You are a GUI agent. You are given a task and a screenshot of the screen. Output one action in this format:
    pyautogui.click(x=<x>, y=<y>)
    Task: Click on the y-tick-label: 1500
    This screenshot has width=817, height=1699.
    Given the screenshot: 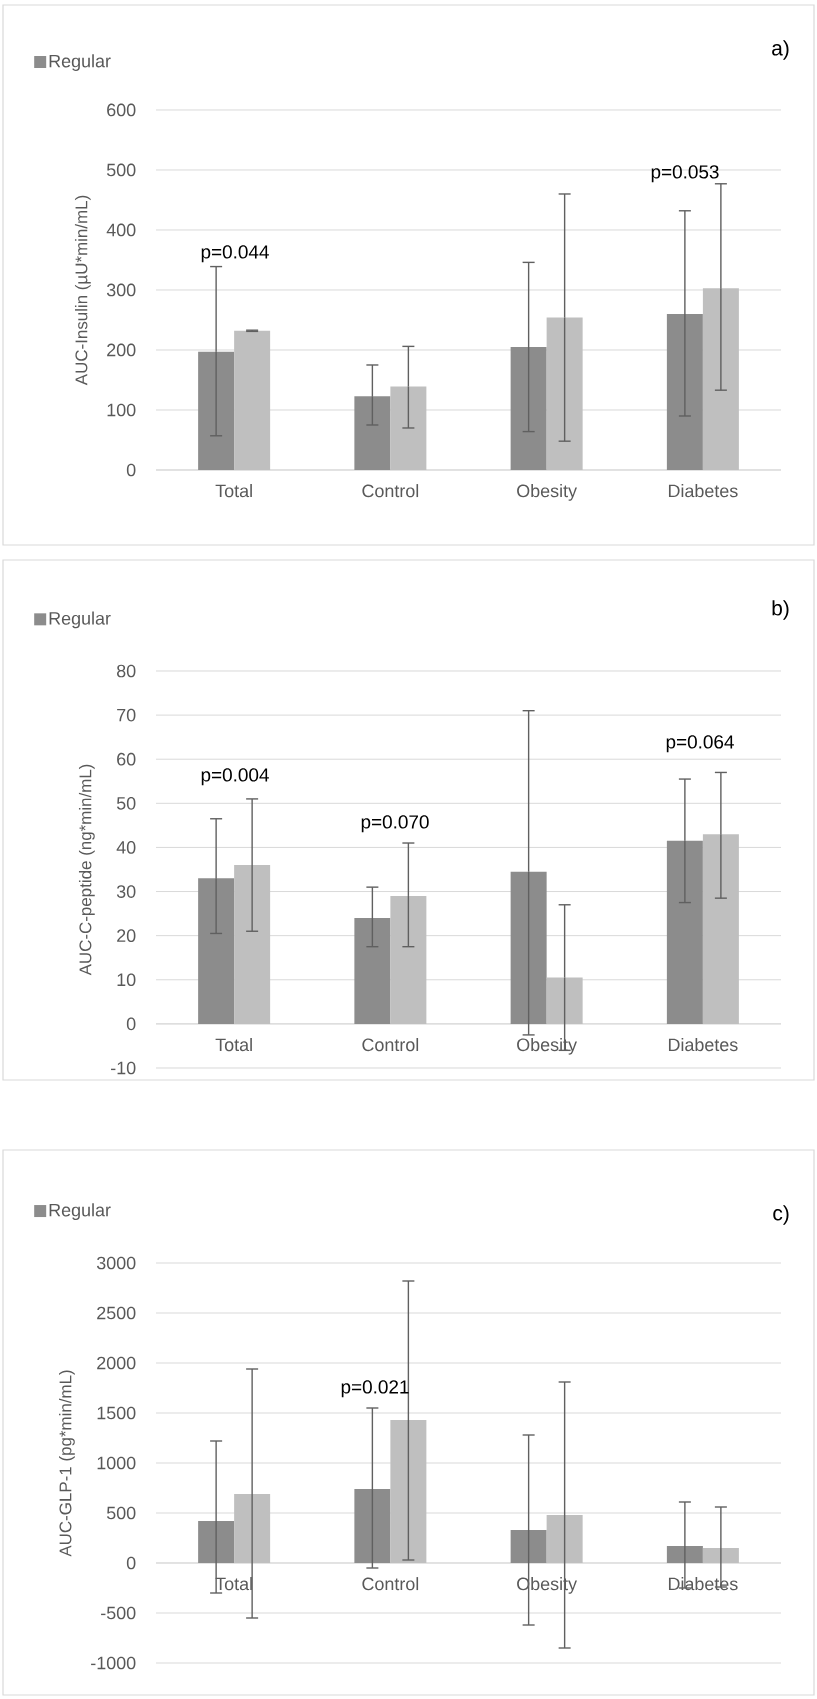 What is the action you would take?
    pyautogui.click(x=116, y=1413)
    